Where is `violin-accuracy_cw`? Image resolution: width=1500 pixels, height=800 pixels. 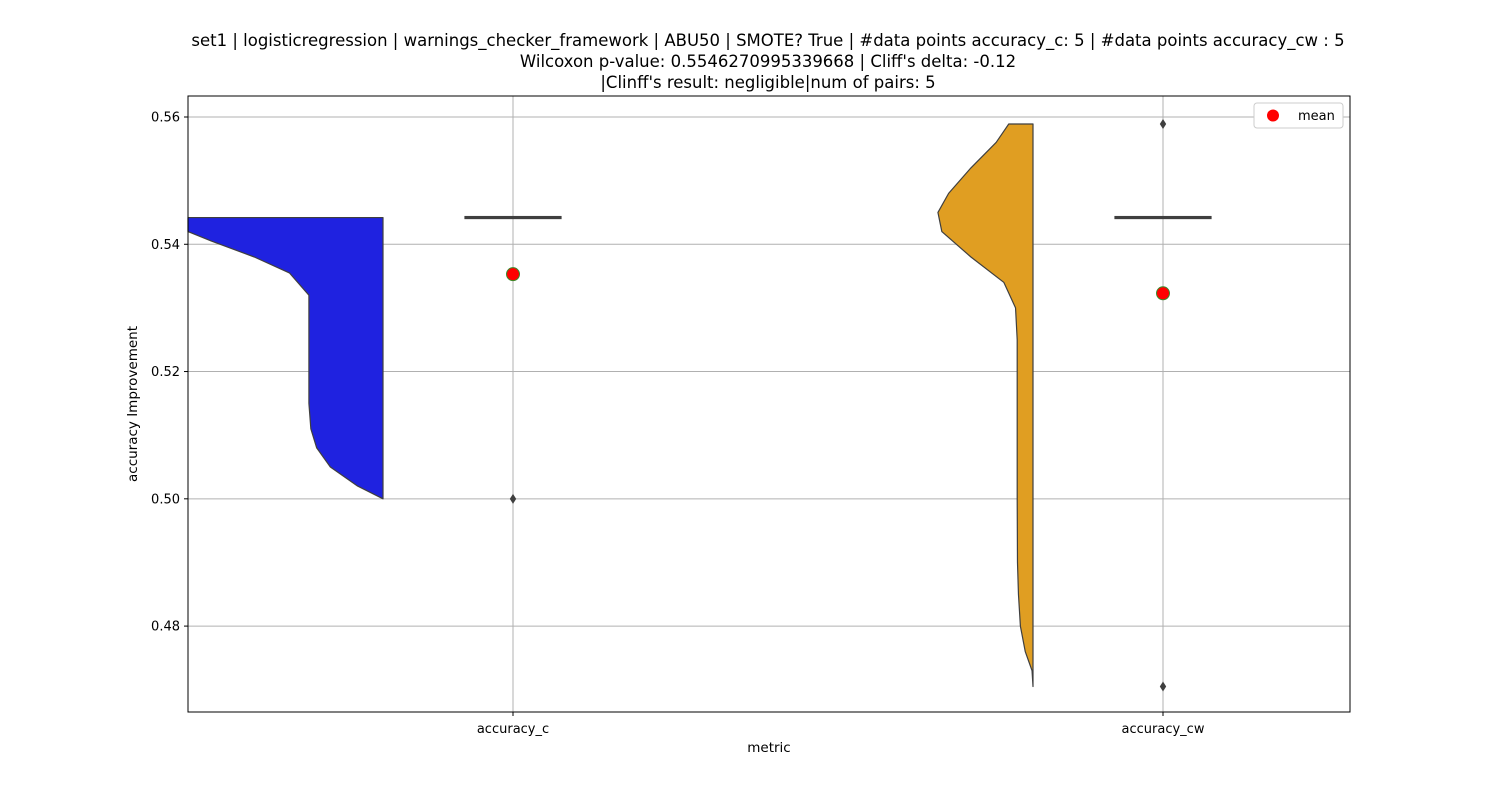
violin-accuracy_cw is located at coordinates (985, 405).